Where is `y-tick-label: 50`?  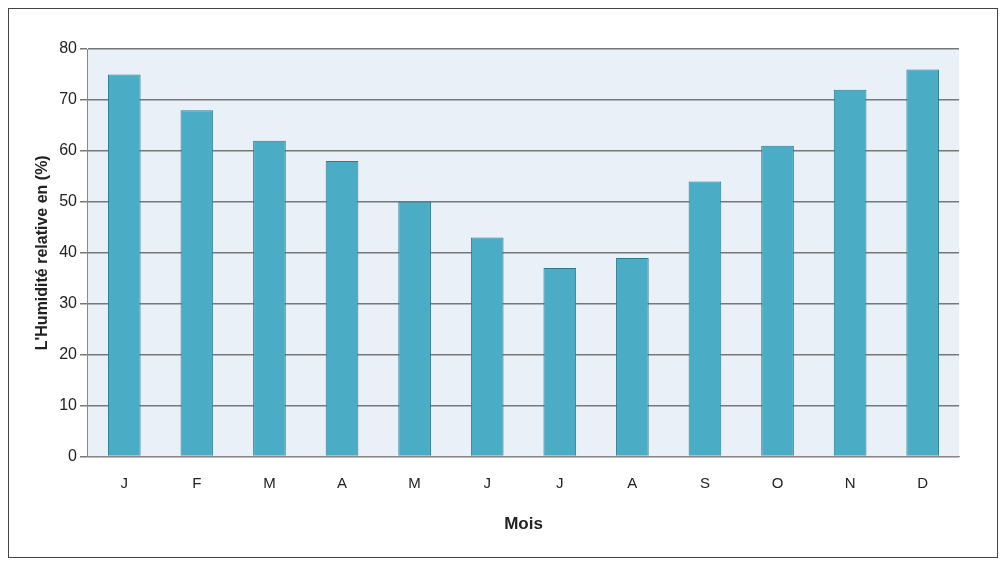
y-tick-label: 50 is located at coordinates (68, 201).